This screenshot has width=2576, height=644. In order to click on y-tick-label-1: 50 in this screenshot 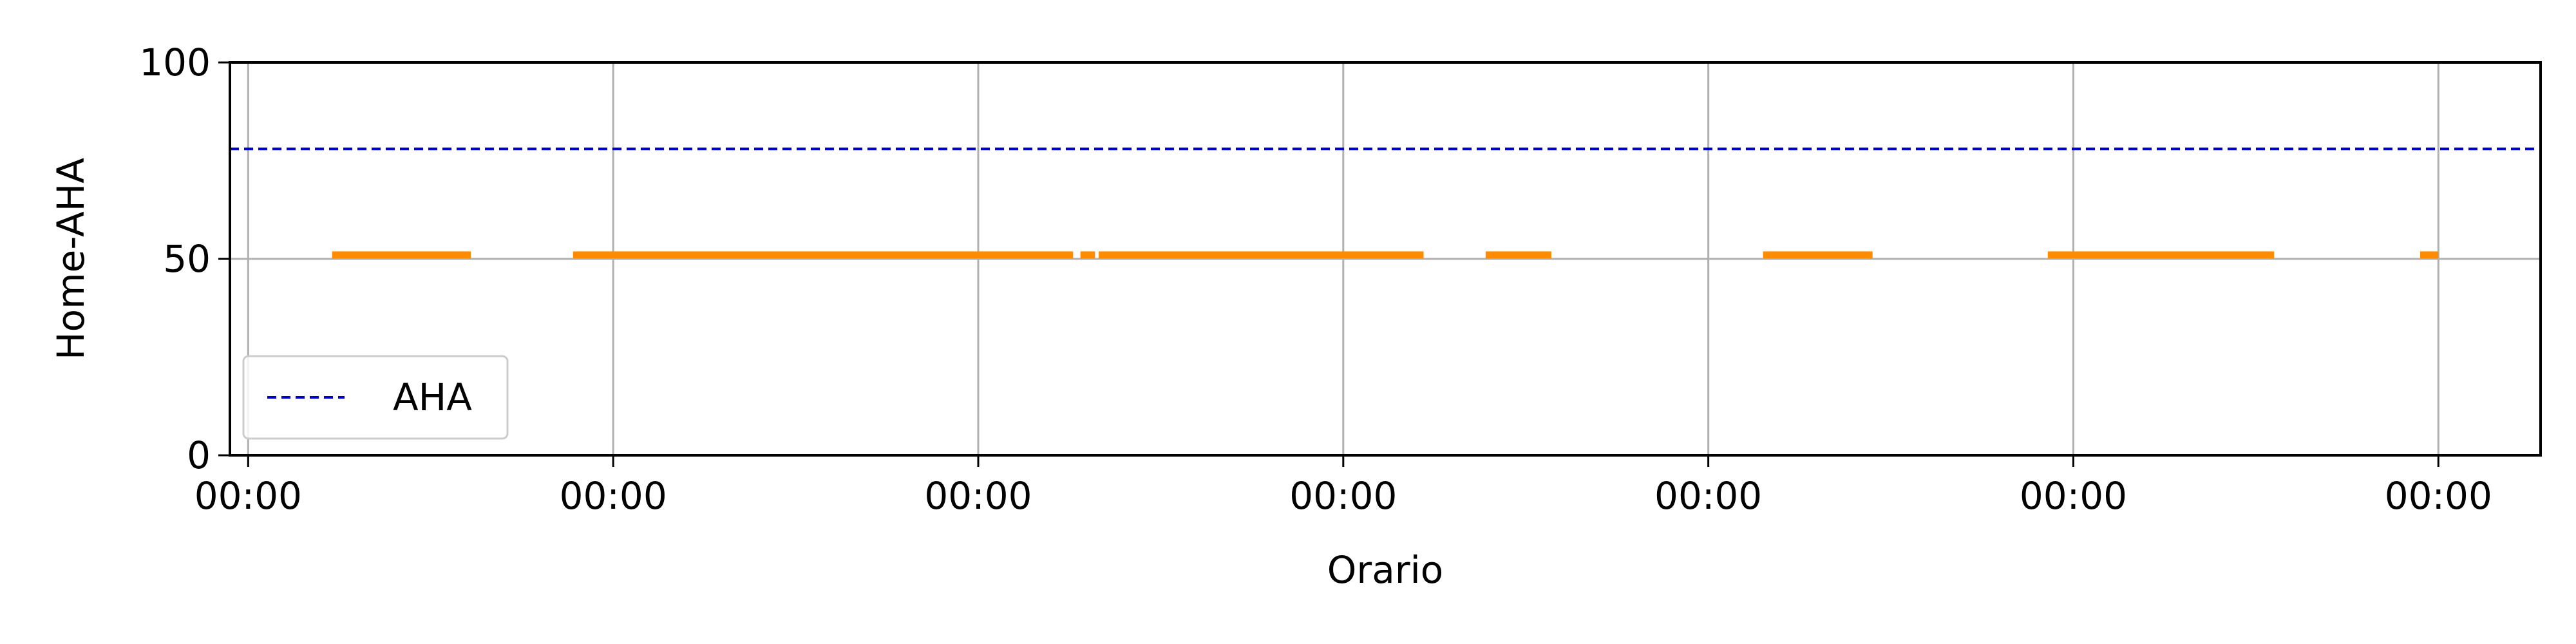, I will do `click(187, 259)`.